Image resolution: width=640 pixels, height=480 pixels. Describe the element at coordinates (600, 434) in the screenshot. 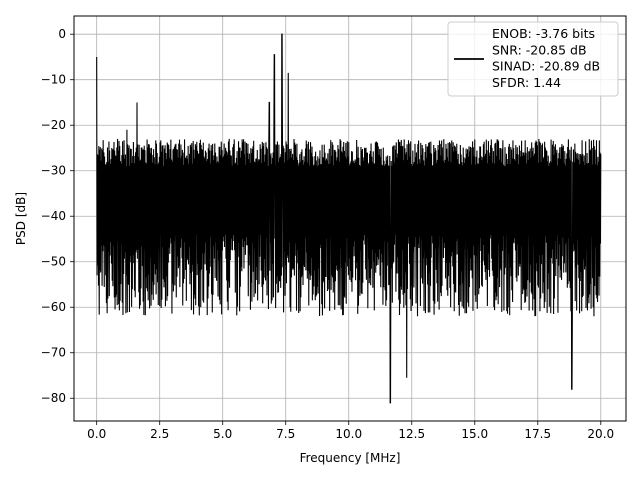

I see `x-tick-label: 20.0` at that location.